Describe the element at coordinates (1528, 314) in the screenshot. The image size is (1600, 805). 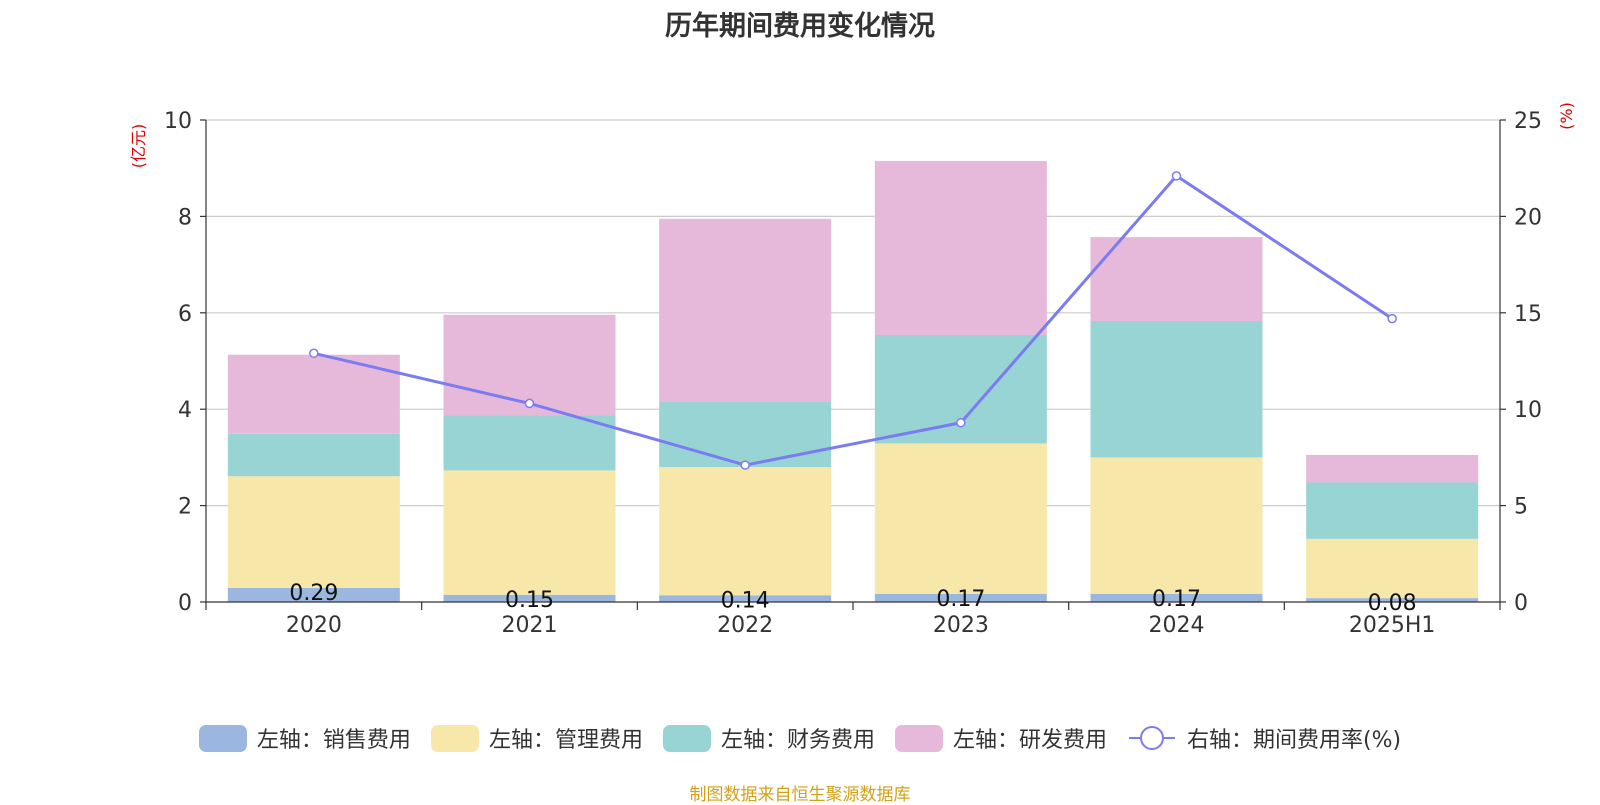
I see `right-tick-label: 15` at that location.